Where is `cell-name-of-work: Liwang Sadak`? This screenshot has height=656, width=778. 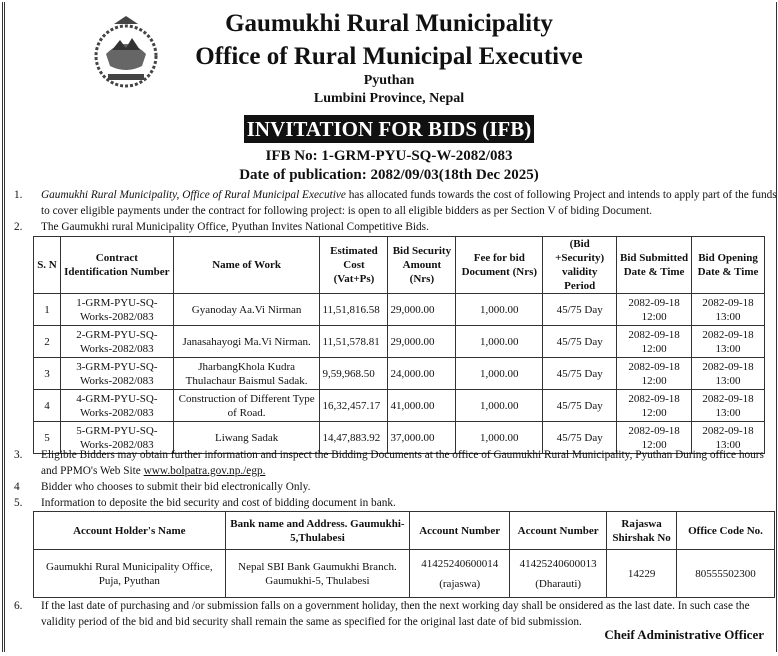 cell-name-of-work: Liwang Sadak is located at coordinates (246, 437).